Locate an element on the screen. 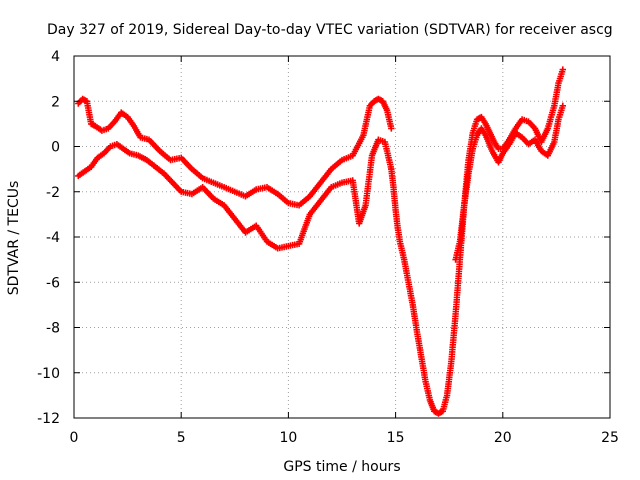 The image size is (640, 480). x-axis-label: GPS time / hours is located at coordinates (341, 467).